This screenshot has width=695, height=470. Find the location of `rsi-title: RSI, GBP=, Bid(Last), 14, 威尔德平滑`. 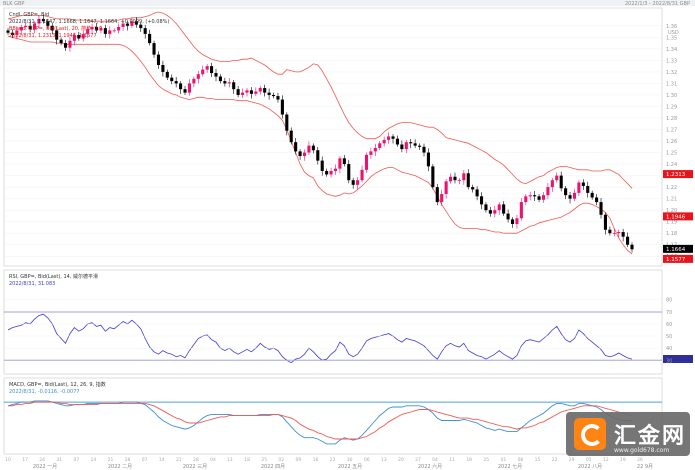

rsi-title: RSI, GBP=, Bid(Last), 14, 威尔德平滑 is located at coordinates (53, 276).